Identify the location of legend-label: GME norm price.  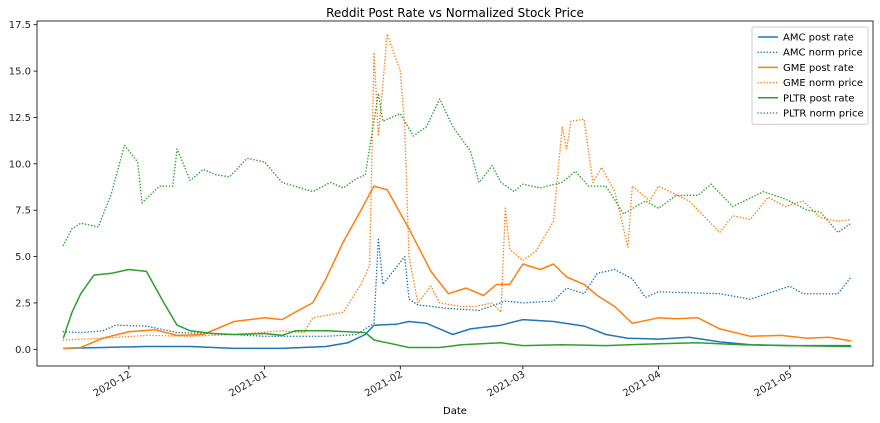
(823, 83).